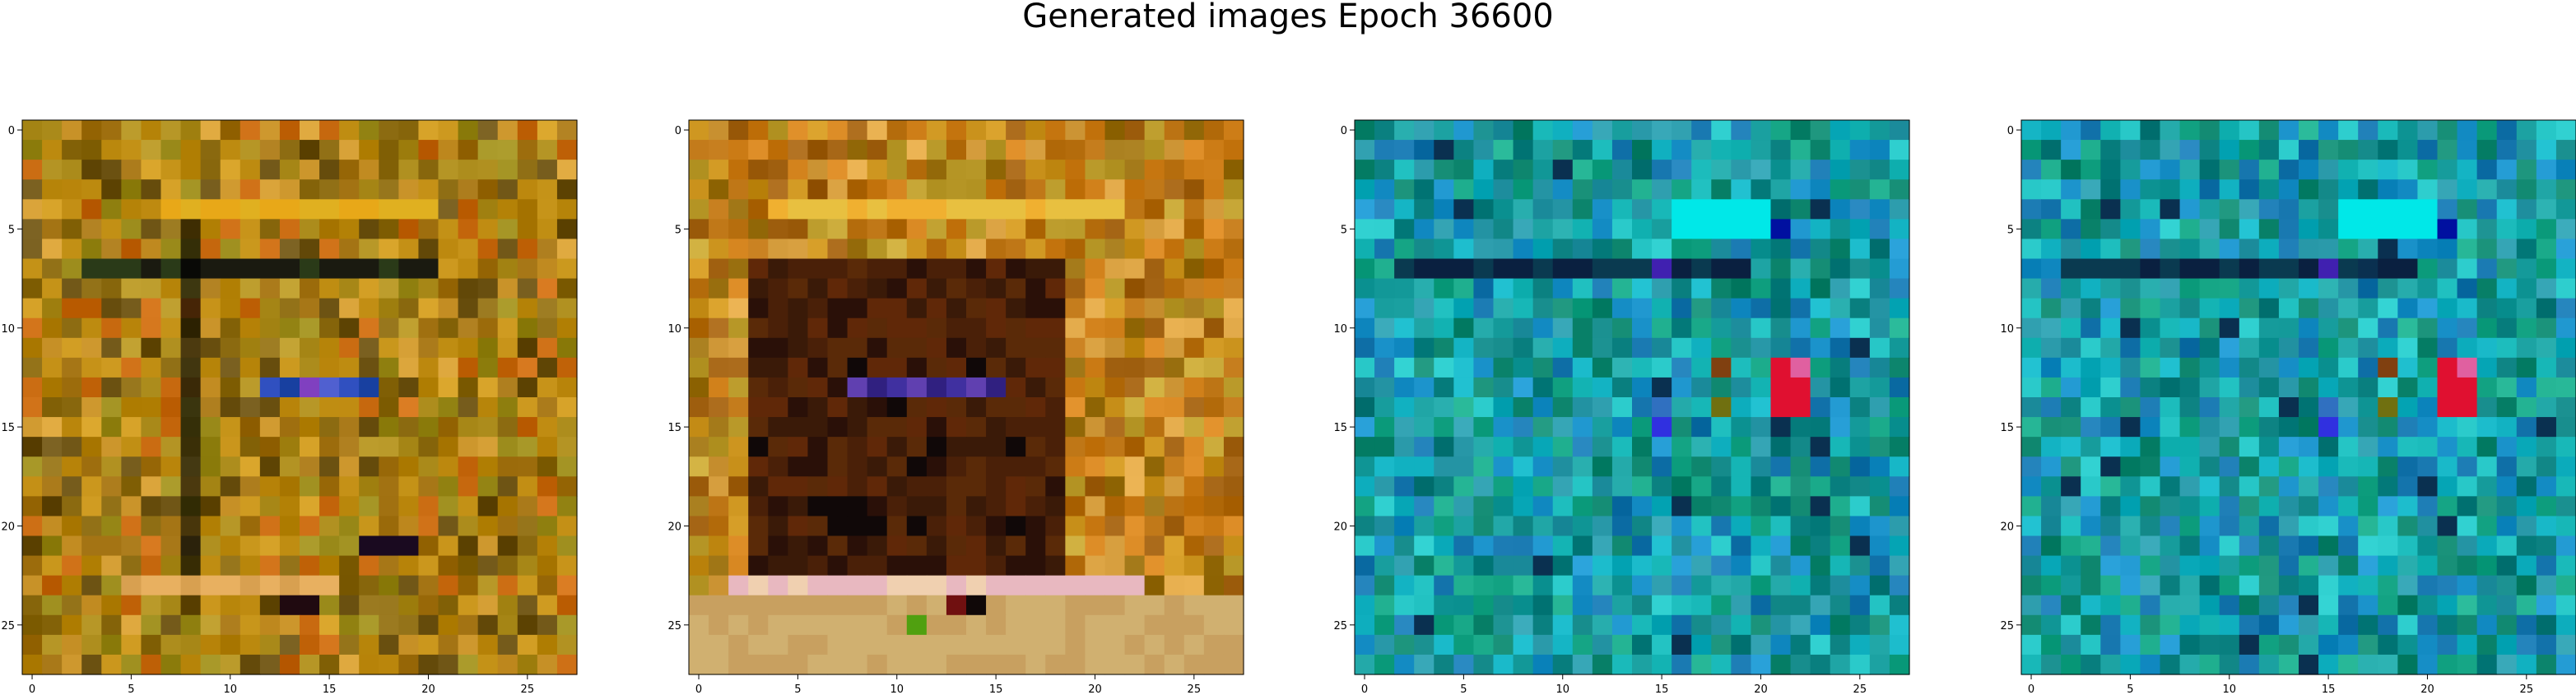 The height and width of the screenshot is (695, 2576). Describe the element at coordinates (11, 131) in the screenshot. I see `y-tick-label: 0` at that location.